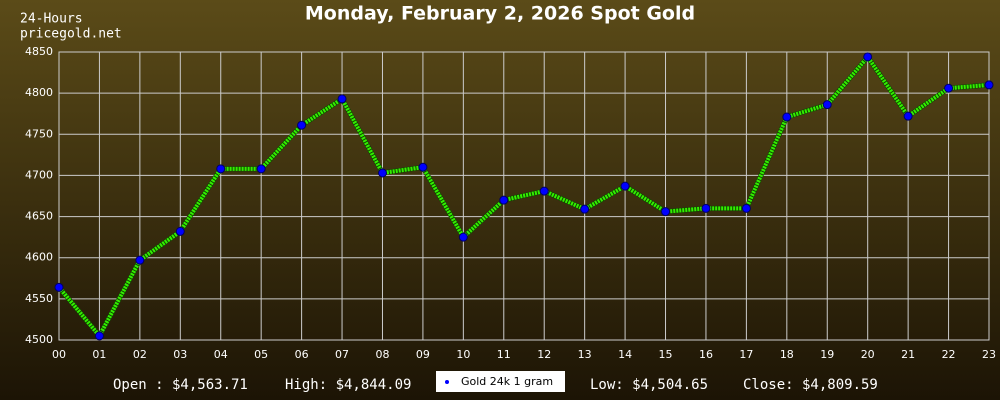 This screenshot has width=1000, height=400. Describe the element at coordinates (302, 354) in the screenshot. I see `x-tick-label: 06` at that location.